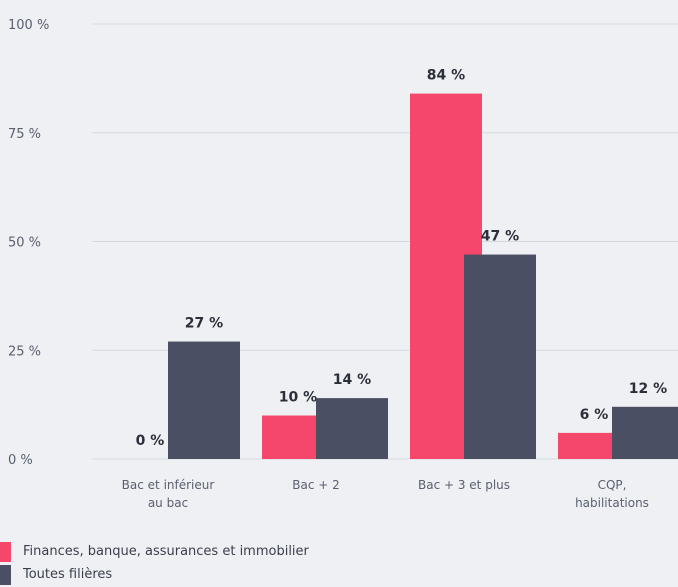 The image size is (678, 587). What do you see at coordinates (20, 460) in the screenshot?
I see `y-tick-label: 0 %` at bounding box center [20, 460].